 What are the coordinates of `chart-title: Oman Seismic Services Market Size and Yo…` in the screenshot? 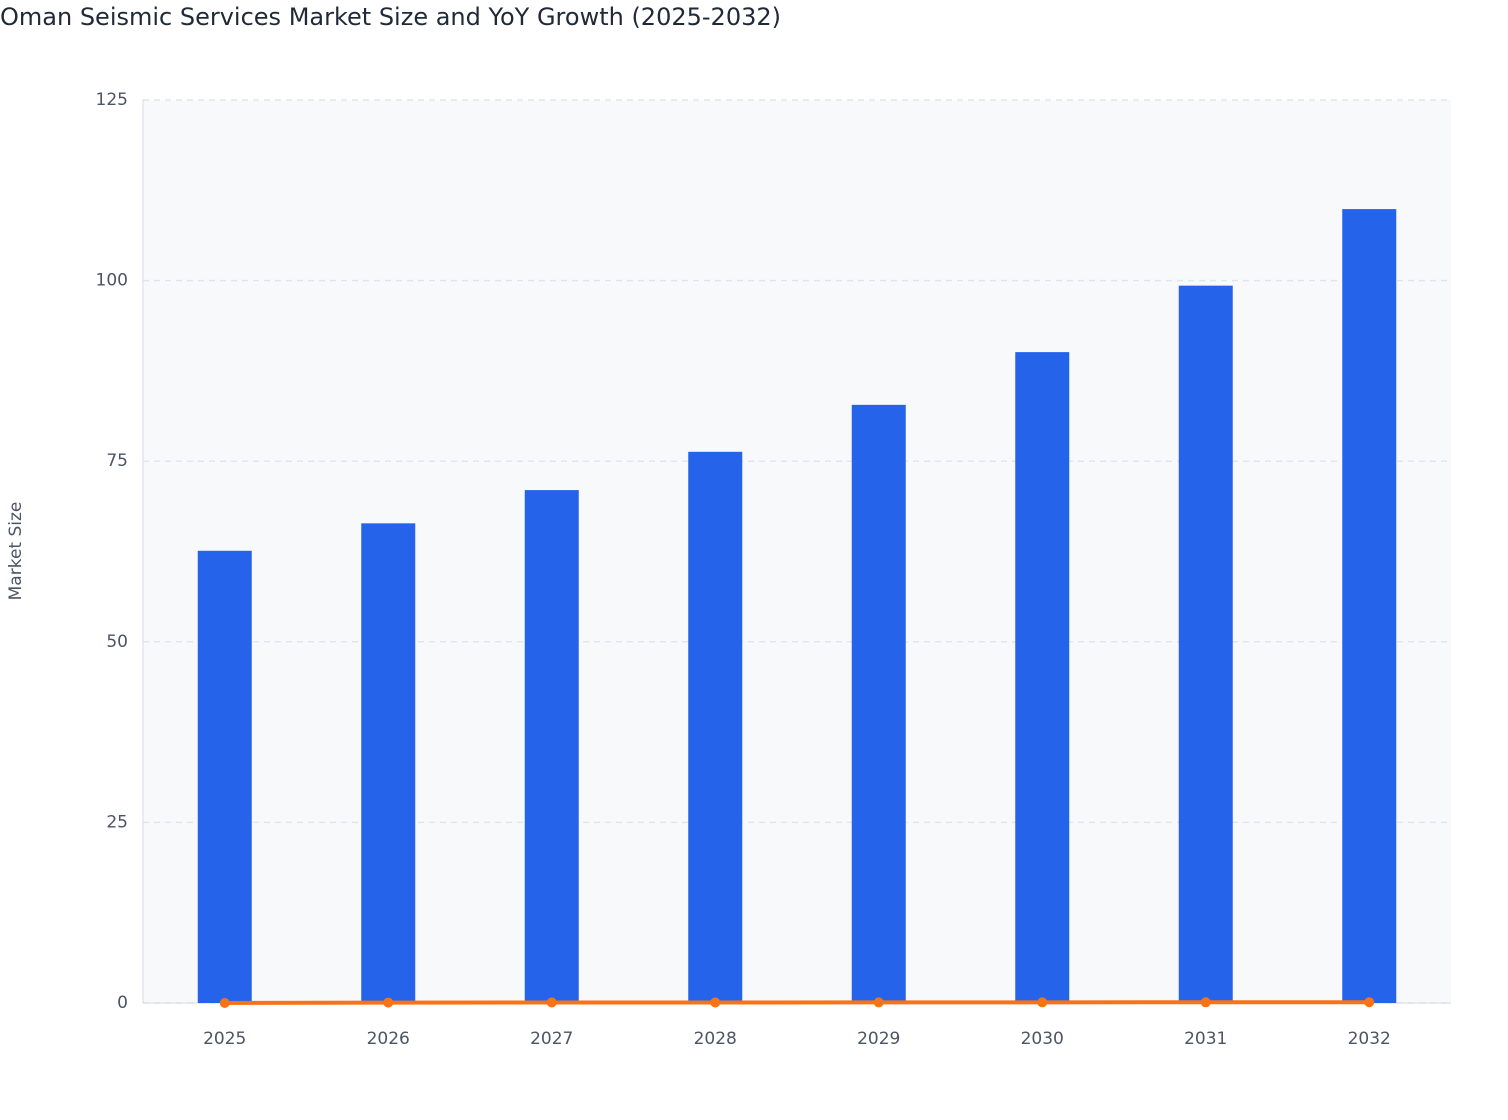 It's located at (390, 17).